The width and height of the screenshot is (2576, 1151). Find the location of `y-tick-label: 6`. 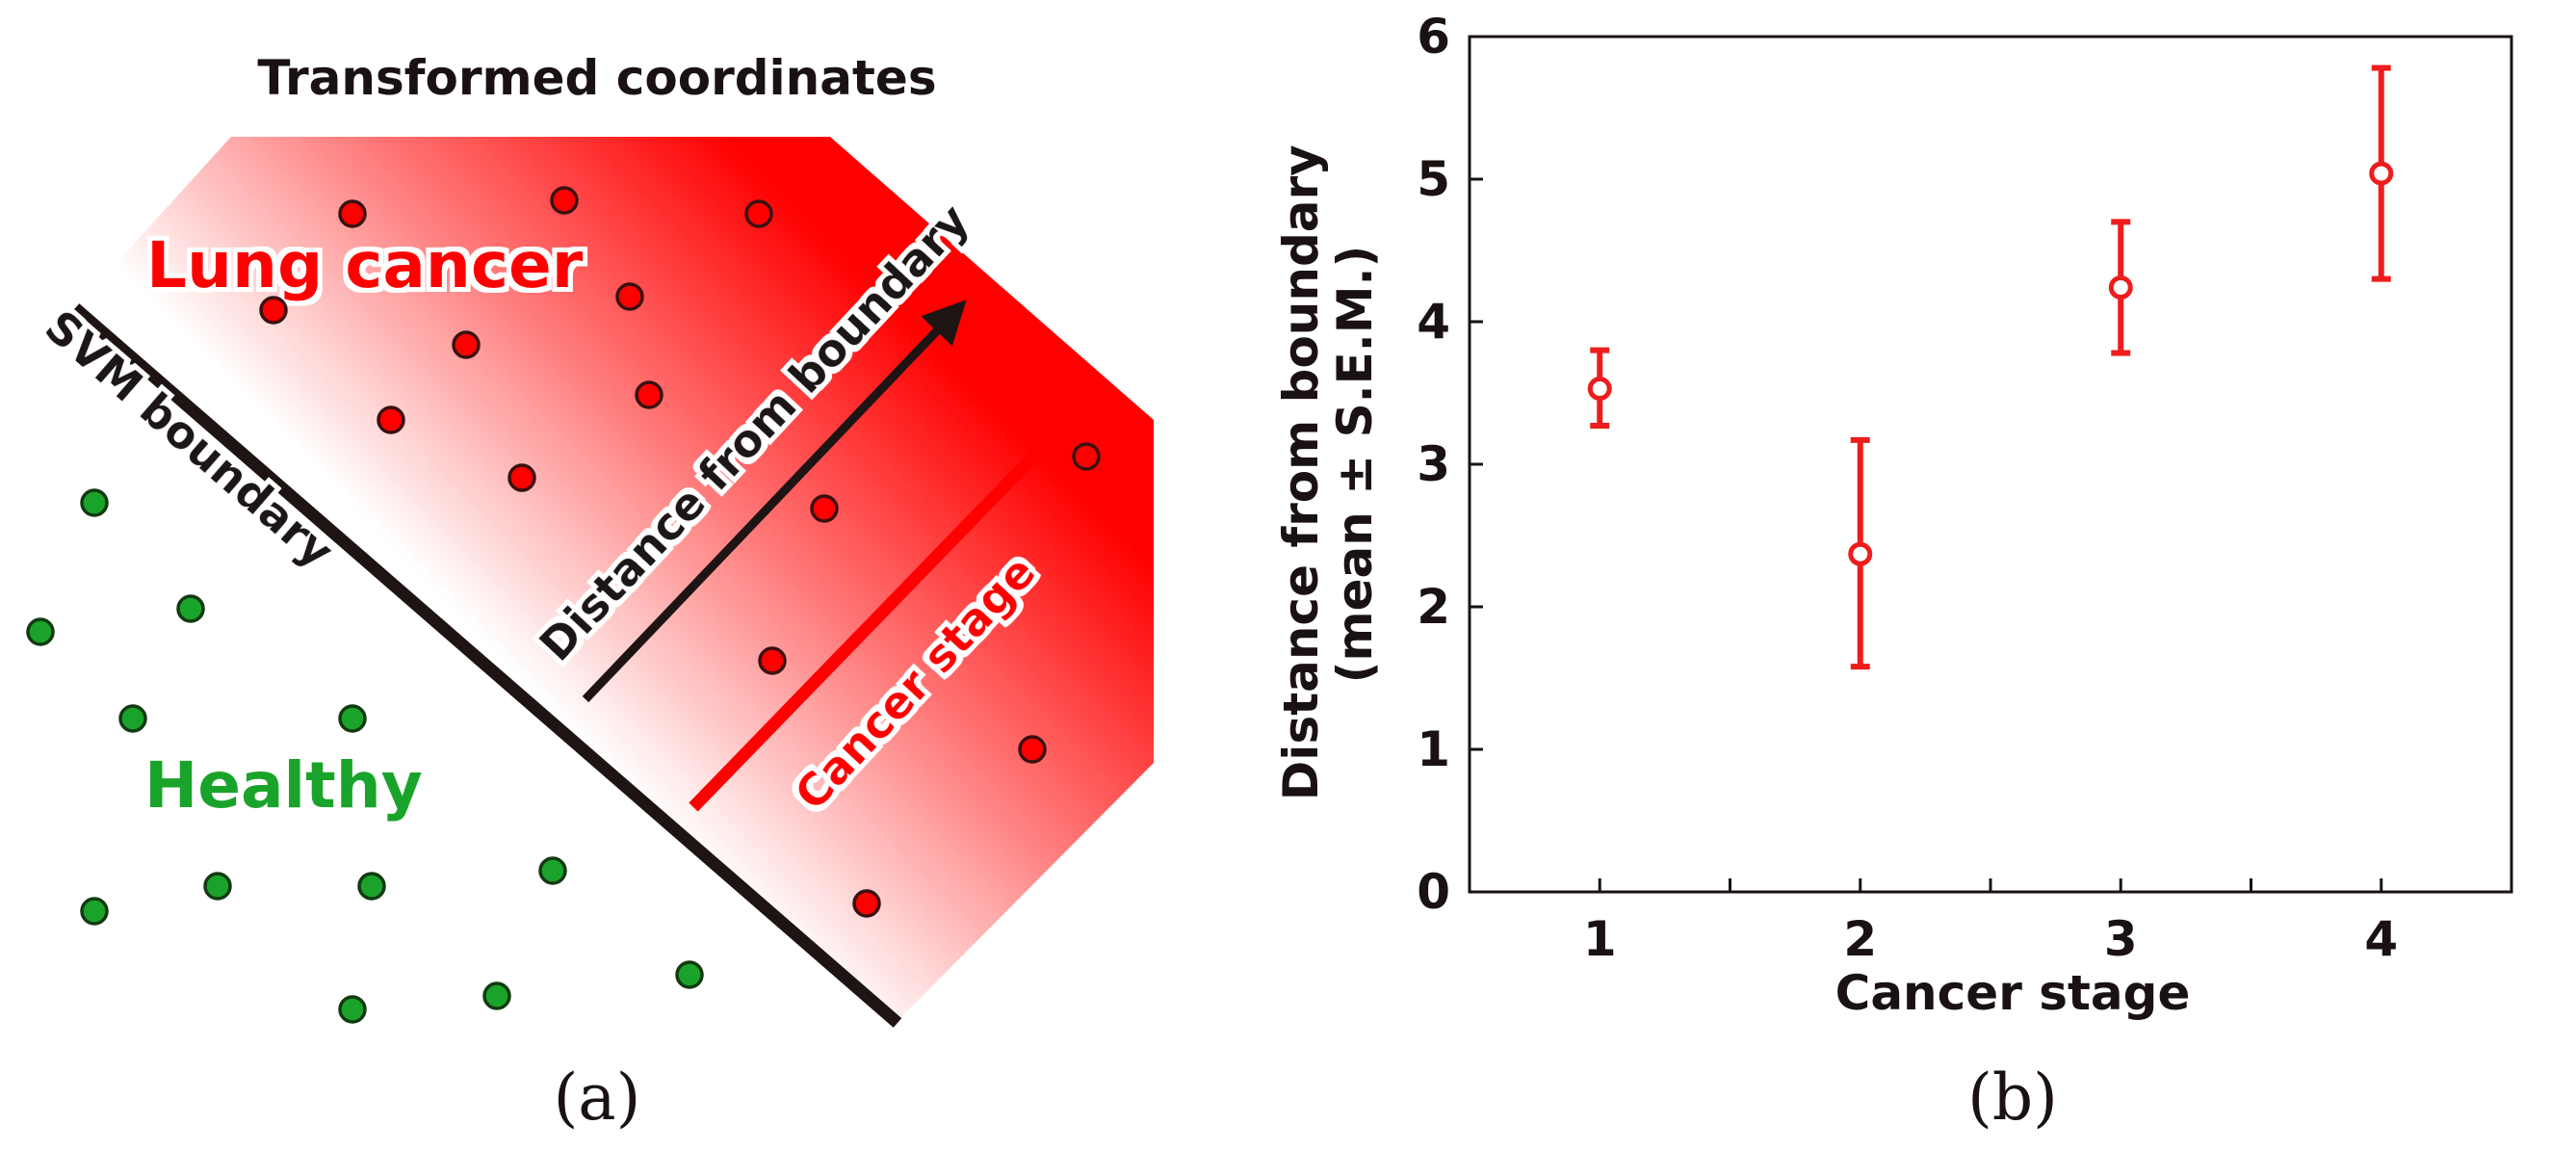

y-tick-label: 6 is located at coordinates (1433, 37).